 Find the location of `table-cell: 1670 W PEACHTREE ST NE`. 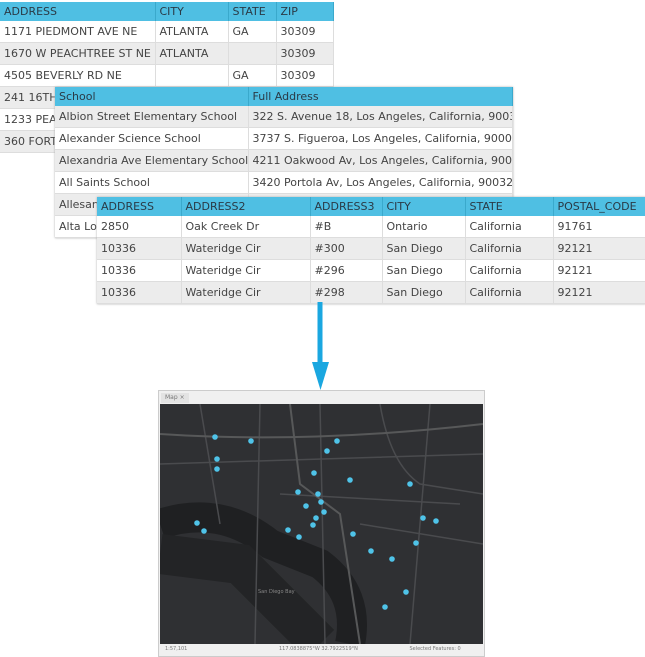

table-cell: 1670 W PEACHTREE ST NE is located at coordinates (78, 53).